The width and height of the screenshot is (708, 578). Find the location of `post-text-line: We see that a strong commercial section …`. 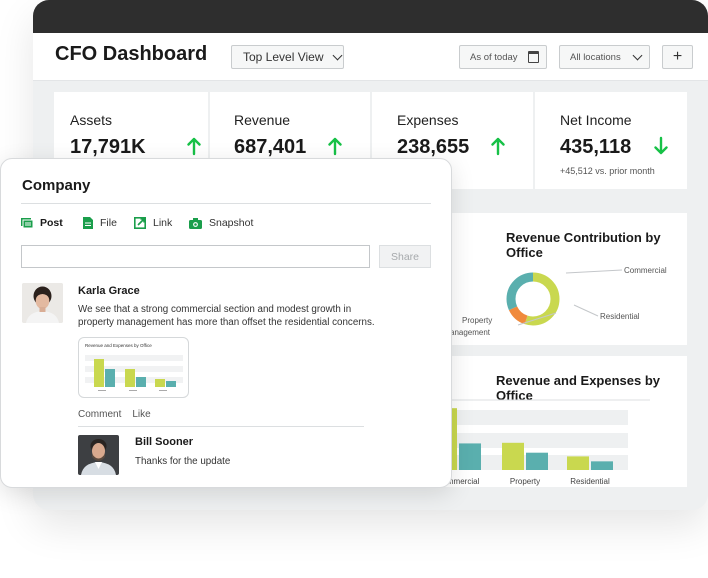

post-text-line: We see that a strong commercial section … is located at coordinates (215, 309).